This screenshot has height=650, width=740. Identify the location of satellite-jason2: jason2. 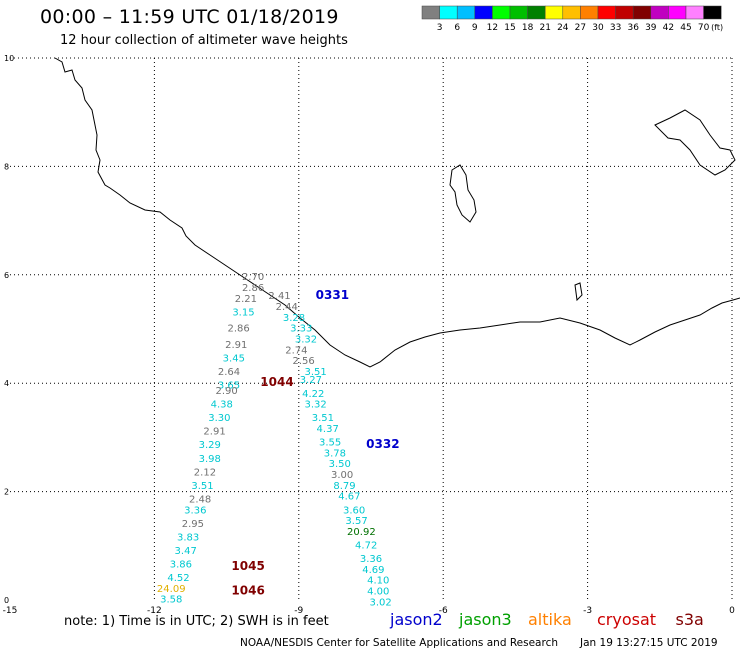
(416, 619).